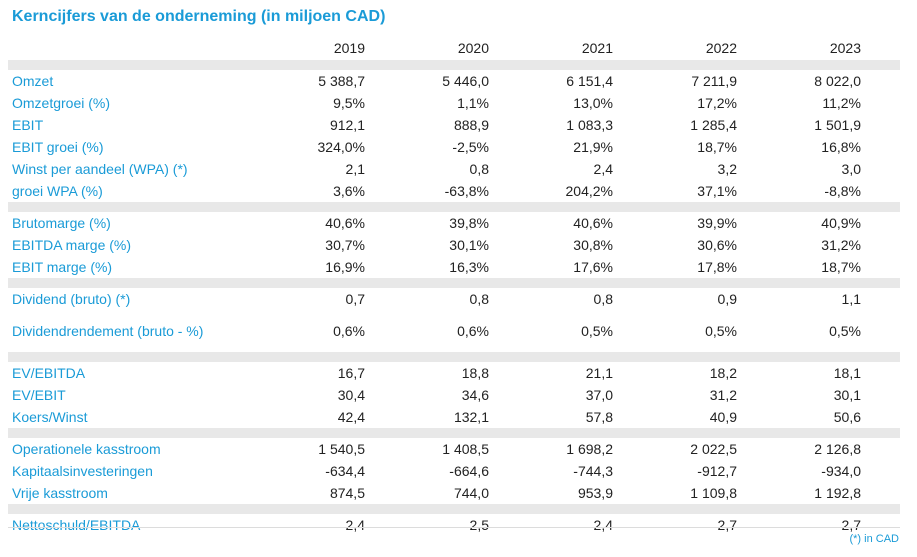  I want to click on value-cell: 1 192,8, so click(837, 493).